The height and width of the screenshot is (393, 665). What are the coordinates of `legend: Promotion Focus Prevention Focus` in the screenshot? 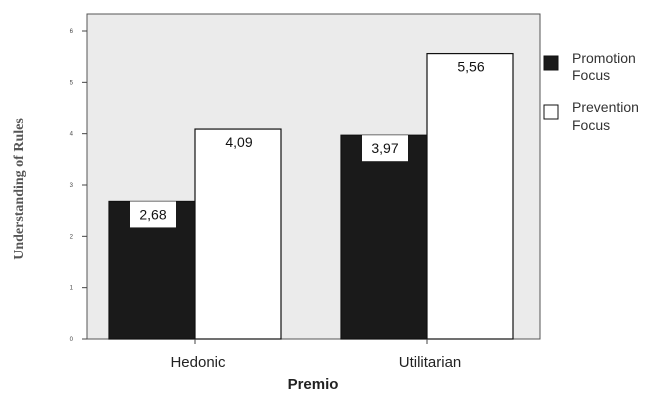 It's located at (591, 91).